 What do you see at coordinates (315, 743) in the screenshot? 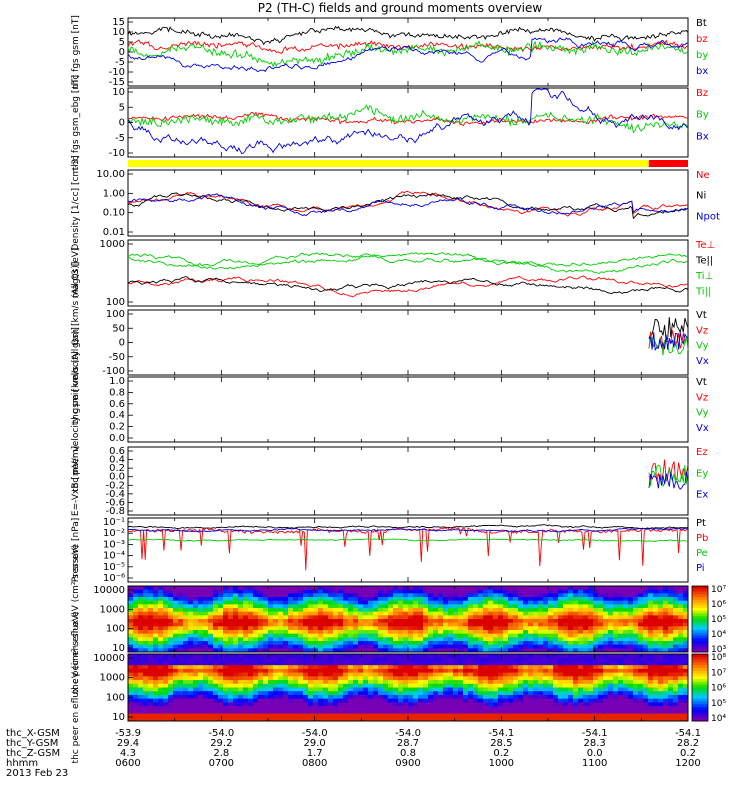
I see `x-axis-value: 29.0` at bounding box center [315, 743].